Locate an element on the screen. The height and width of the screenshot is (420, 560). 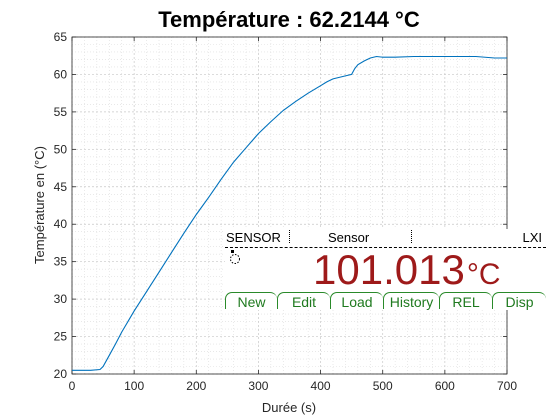
softkey-history-button: History is located at coordinates (411, 301).